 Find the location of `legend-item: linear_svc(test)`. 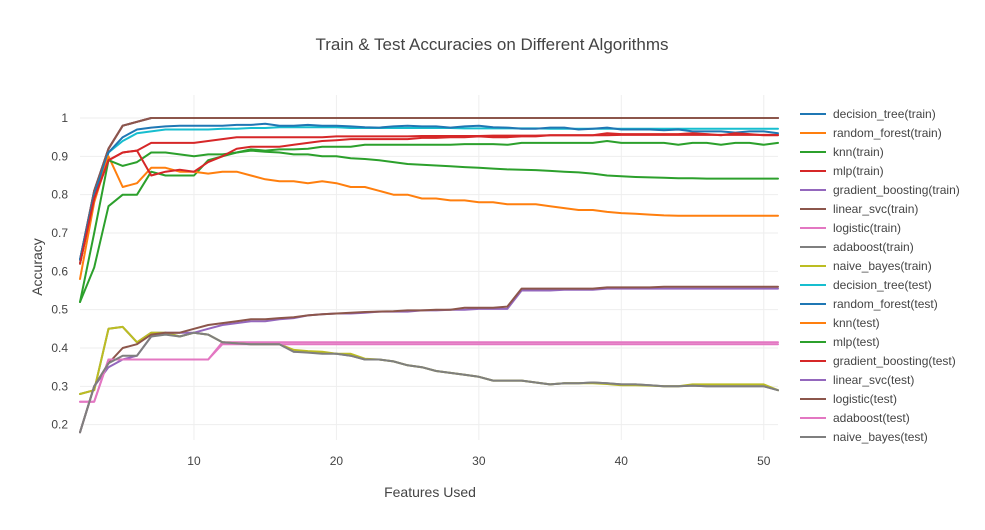

legend-item: linear_svc(test) is located at coordinates (857, 380).